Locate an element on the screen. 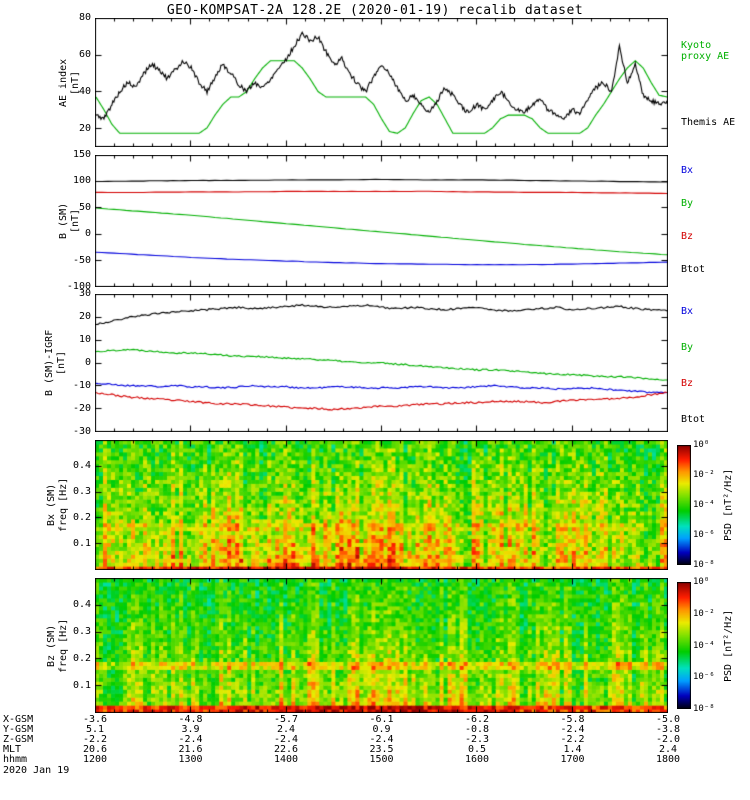  axis-value-x-gsm: -6.2 is located at coordinates (477, 719).